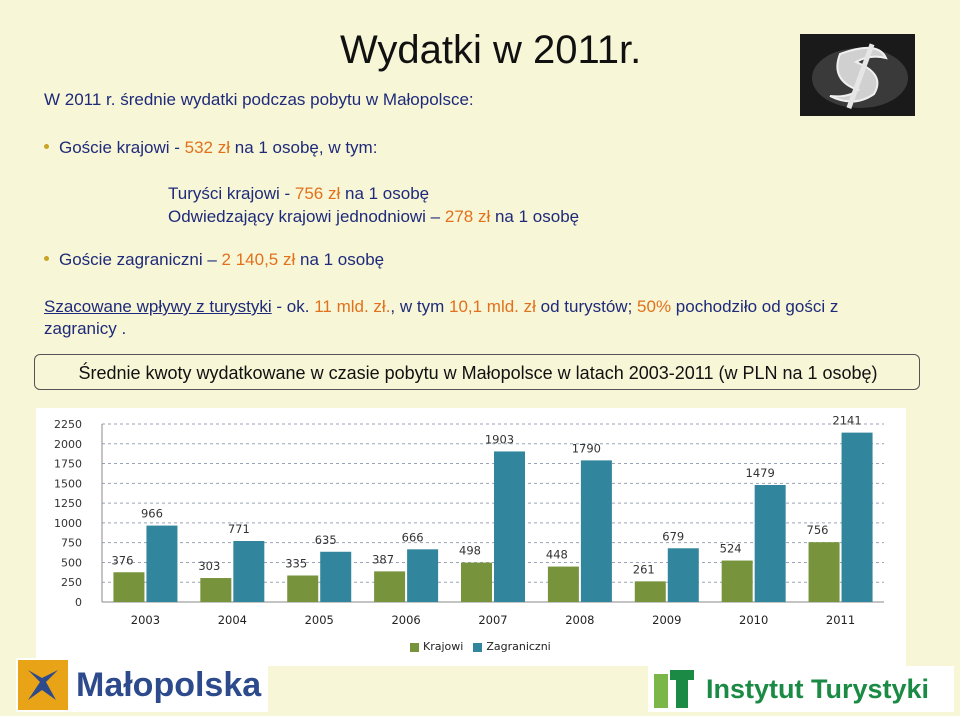 The width and height of the screenshot is (960, 716). What do you see at coordinates (423, 575) in the screenshot?
I see `bar-zagraniczni-2006` at bounding box center [423, 575].